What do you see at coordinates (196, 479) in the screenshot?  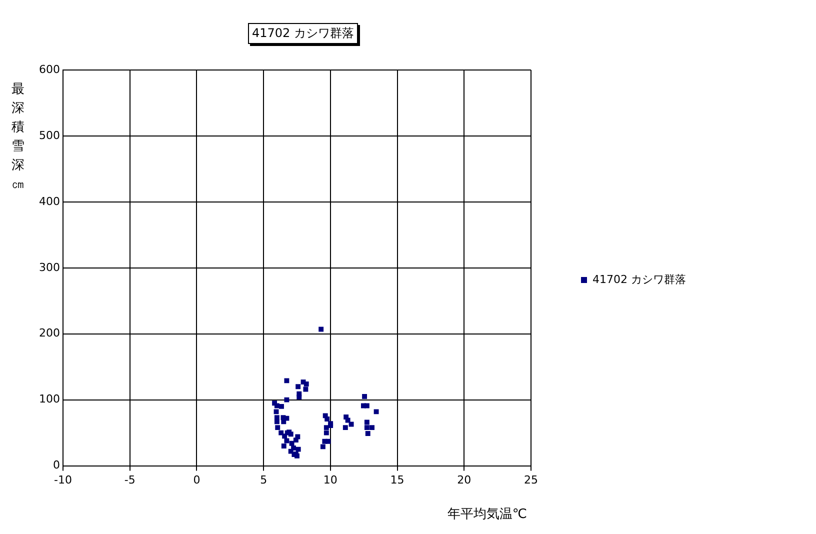 I see `x-tick-label: 0` at bounding box center [196, 479].